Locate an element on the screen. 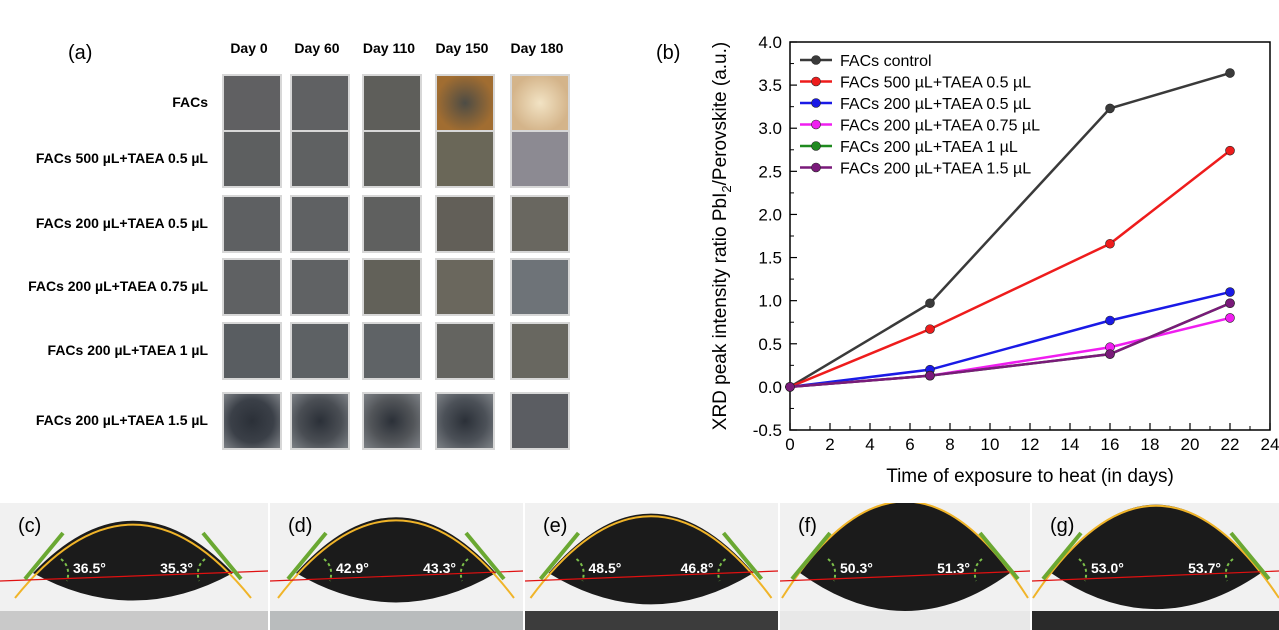 The width and height of the screenshot is (1279, 630). x-axis-label: Time of exposure to heat (in days) is located at coordinates (1030, 476).